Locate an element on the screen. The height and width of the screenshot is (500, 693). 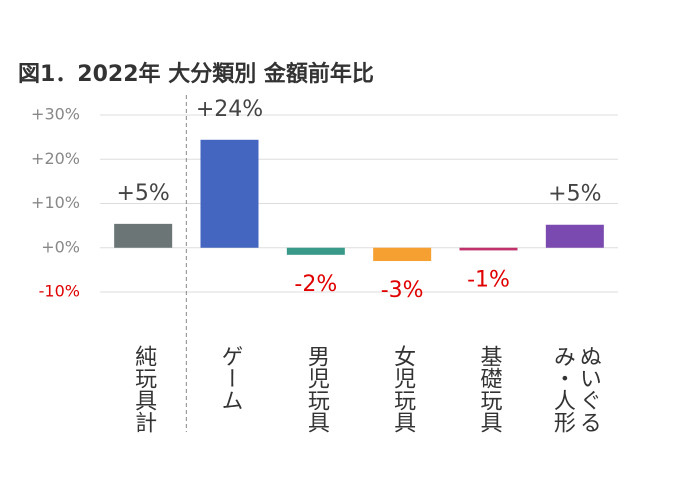
value-label: -1% is located at coordinates (488, 279).